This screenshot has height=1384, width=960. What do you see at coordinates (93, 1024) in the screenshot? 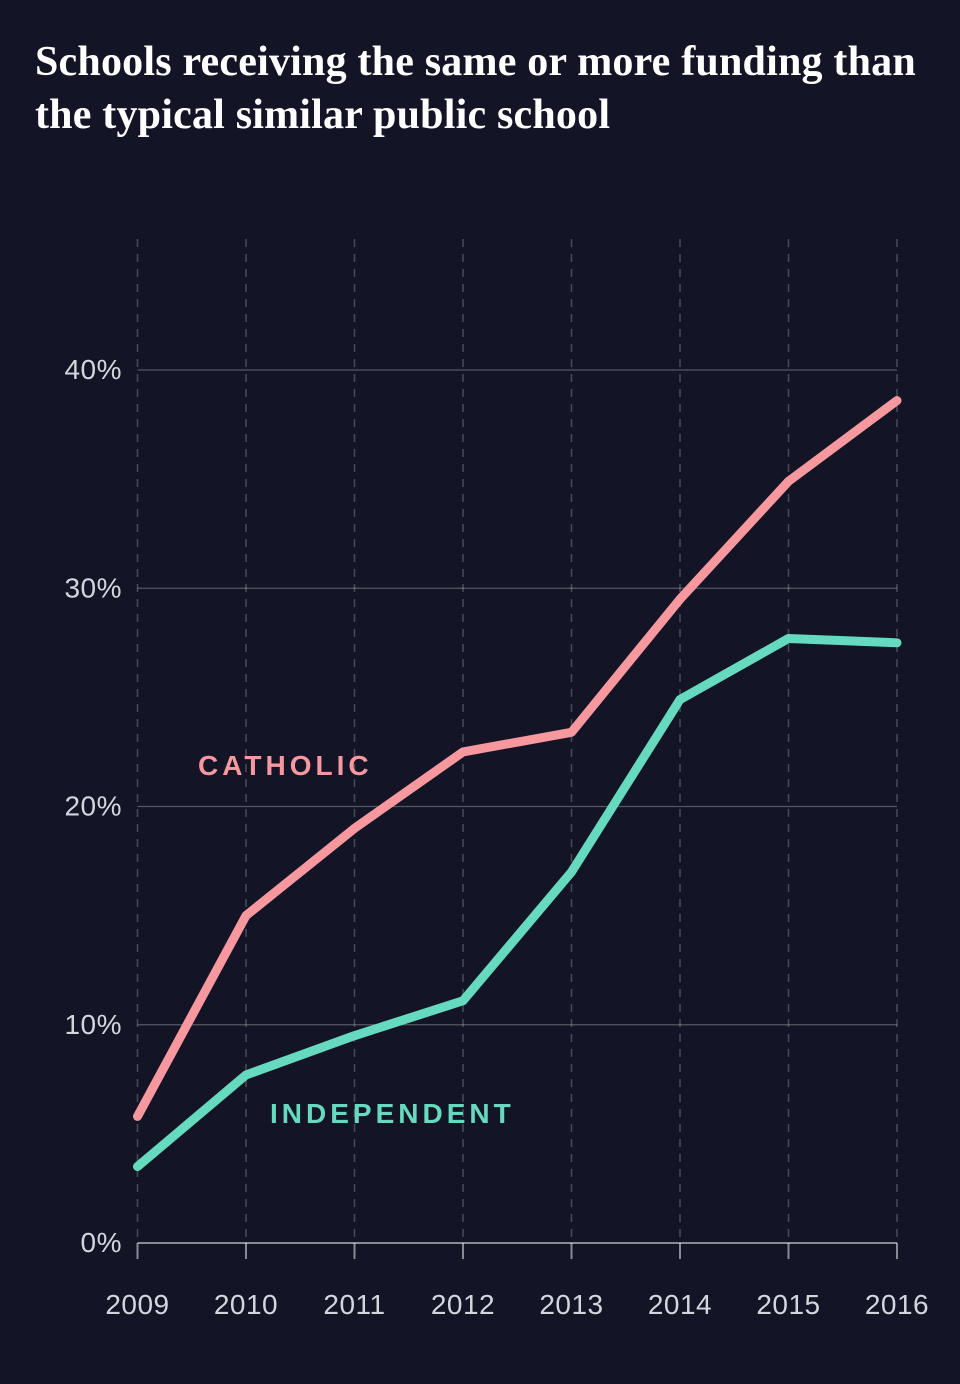
I see `y-axis-tick-label: 10%` at bounding box center [93, 1024].